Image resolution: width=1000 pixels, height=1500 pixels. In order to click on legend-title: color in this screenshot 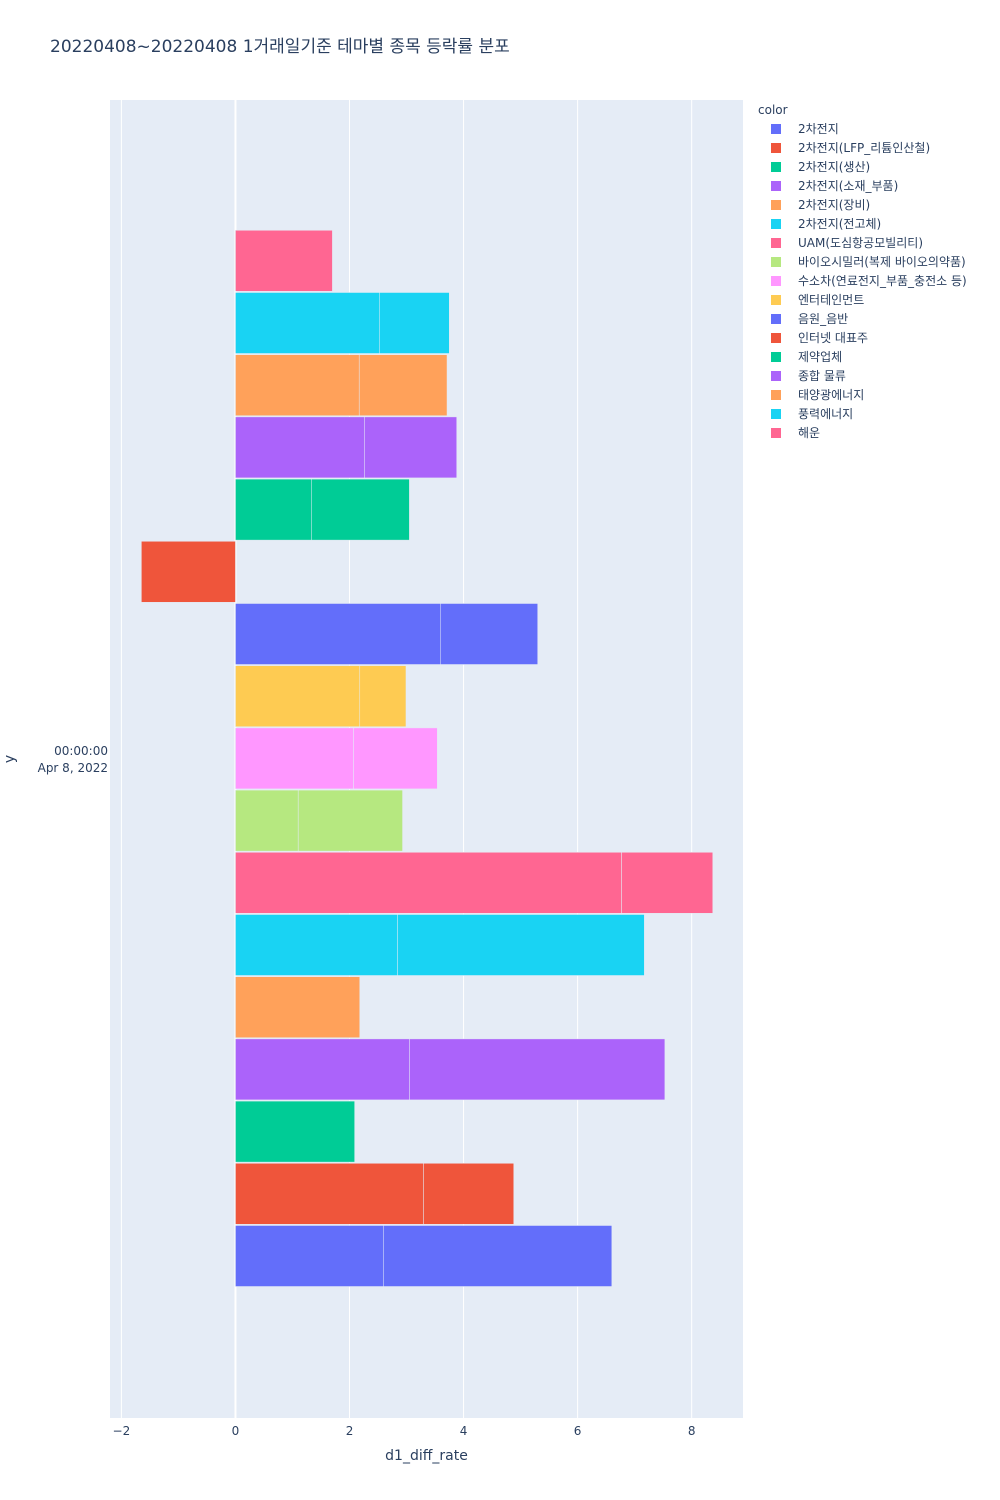, I will do `click(773, 110)`.